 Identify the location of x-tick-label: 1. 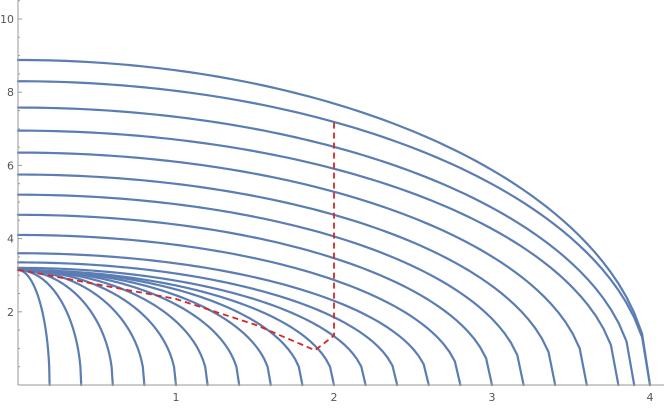
(176, 397).